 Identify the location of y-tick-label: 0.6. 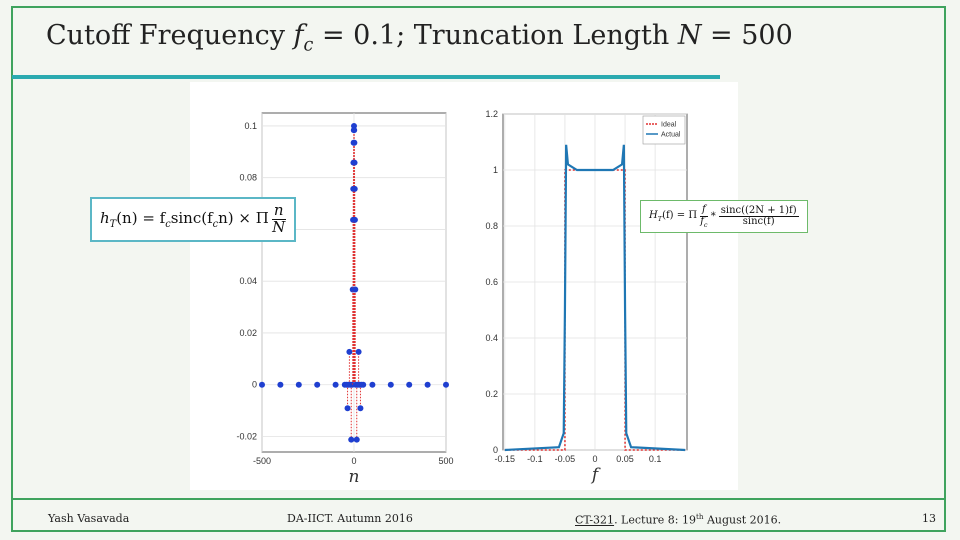
(491, 282).